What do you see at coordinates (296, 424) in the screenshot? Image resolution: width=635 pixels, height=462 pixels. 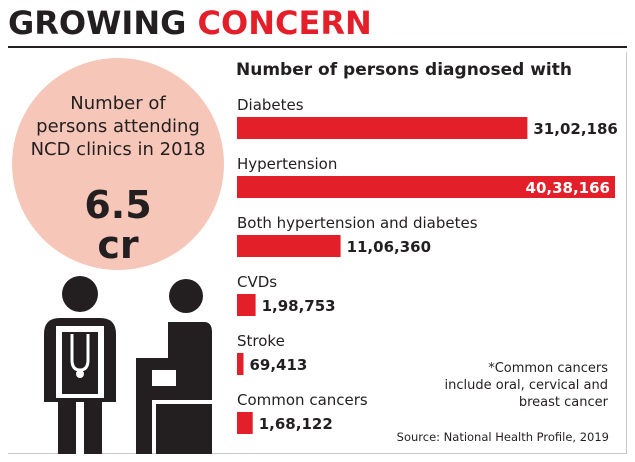 I see `bar-value-label: 1,68,122` at bounding box center [296, 424].